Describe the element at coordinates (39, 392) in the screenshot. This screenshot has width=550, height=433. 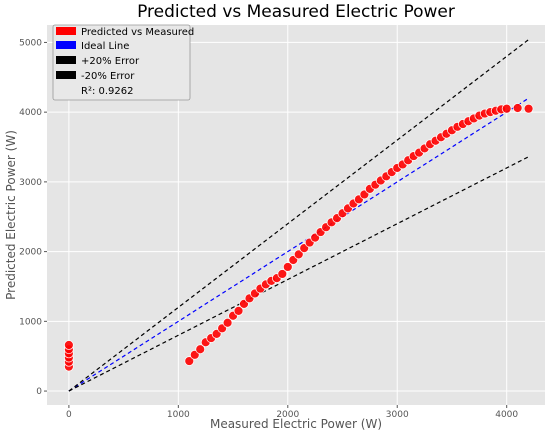
I see `y-tick-label: 0` at that location.